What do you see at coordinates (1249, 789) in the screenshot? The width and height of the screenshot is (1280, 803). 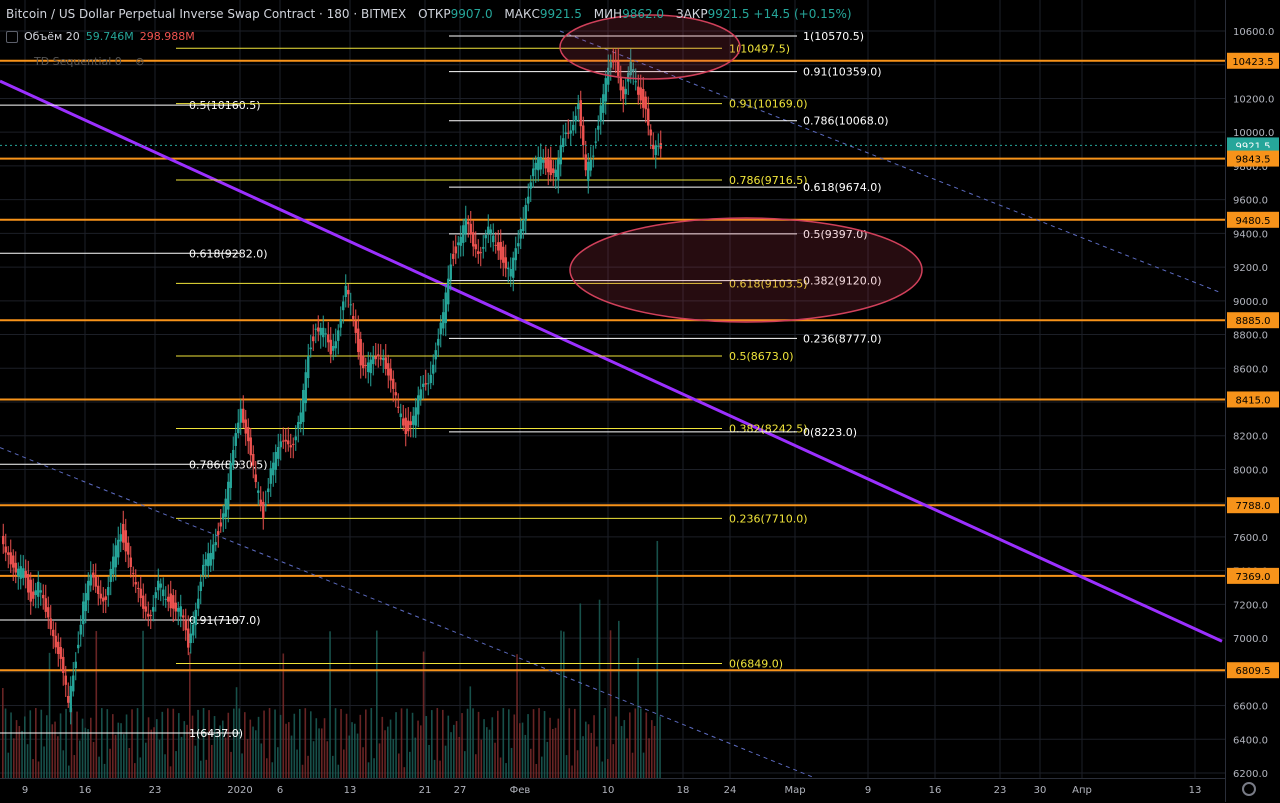 I see `settings-gear-icon` at bounding box center [1249, 789].